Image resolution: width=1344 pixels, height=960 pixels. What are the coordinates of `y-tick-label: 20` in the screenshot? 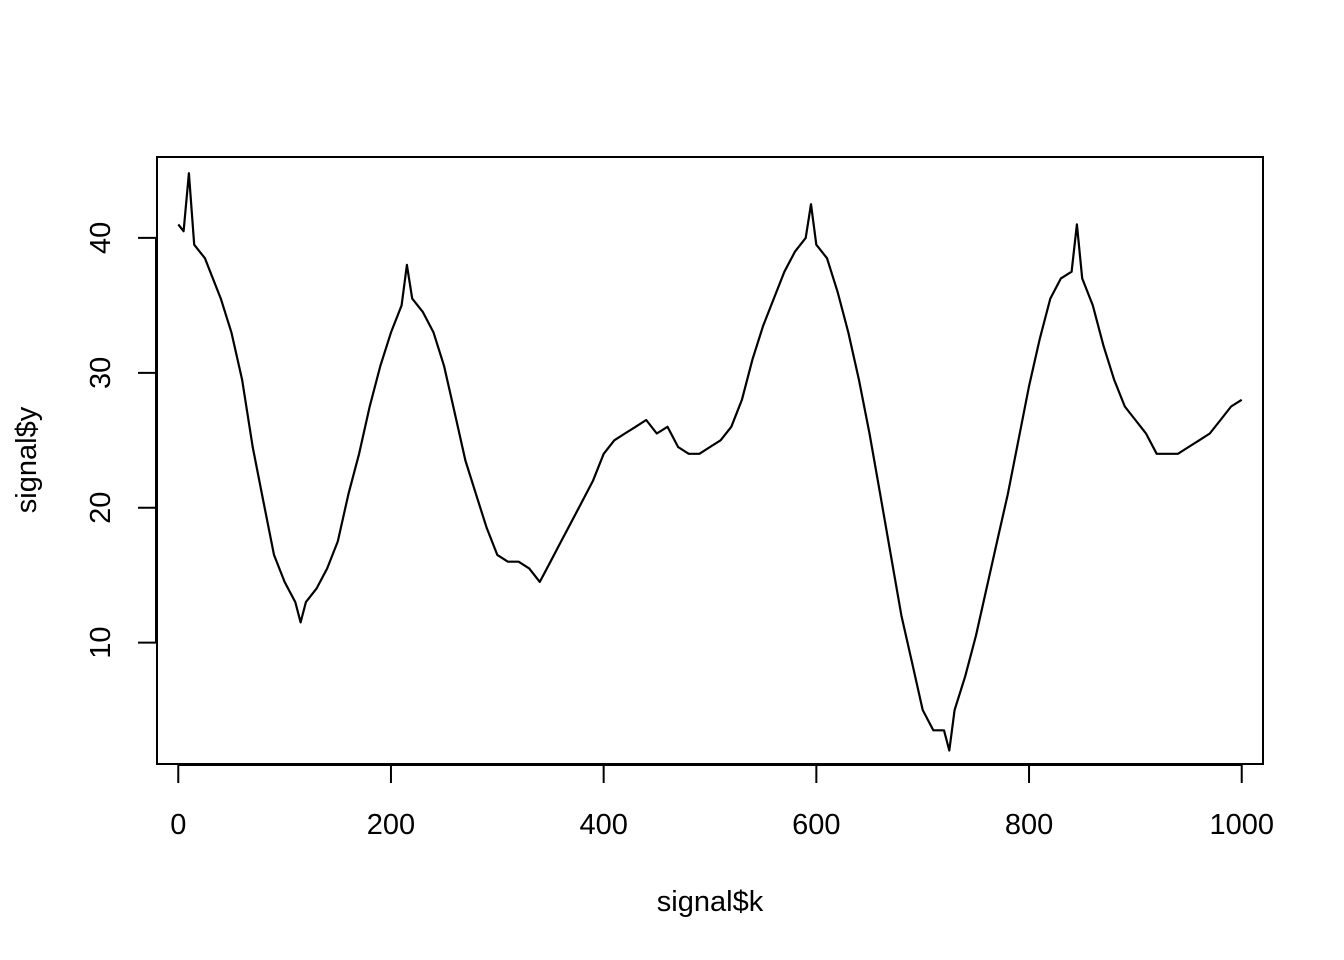 It's located at (101, 508).